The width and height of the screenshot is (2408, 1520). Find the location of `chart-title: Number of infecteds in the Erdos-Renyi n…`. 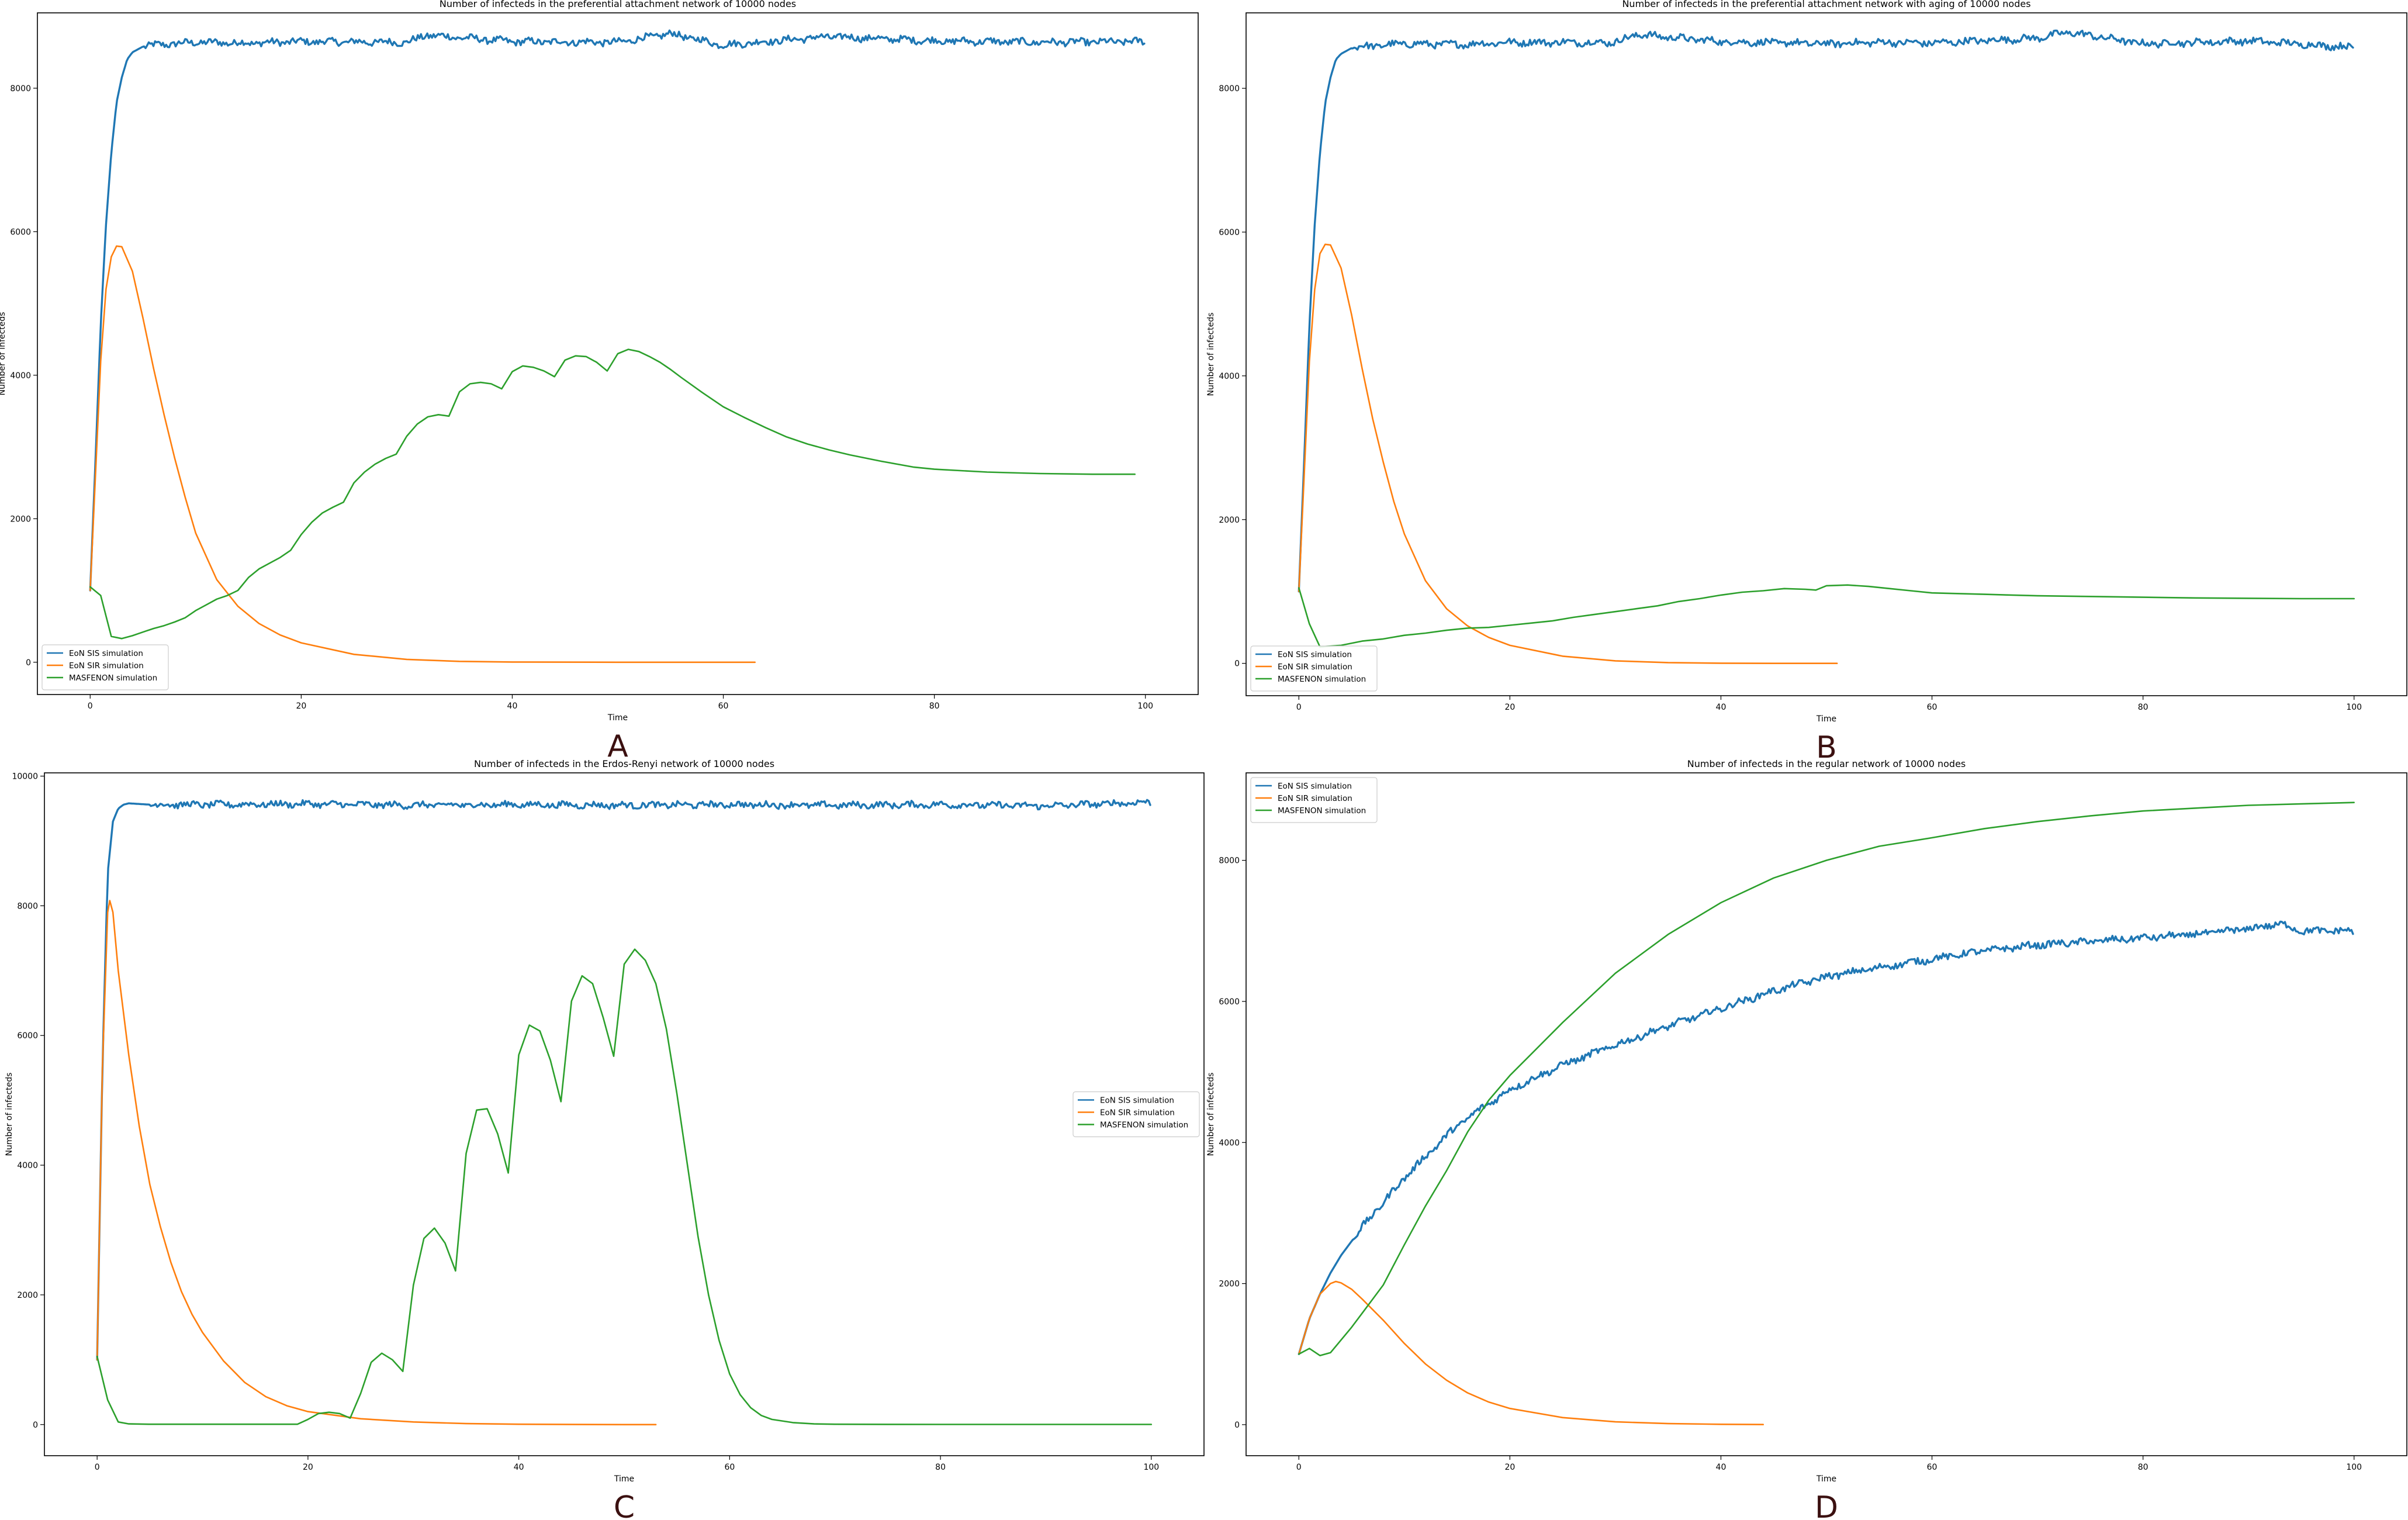

chart-title: Number of infecteds in the Erdos-Renyi n… is located at coordinates (624, 763).